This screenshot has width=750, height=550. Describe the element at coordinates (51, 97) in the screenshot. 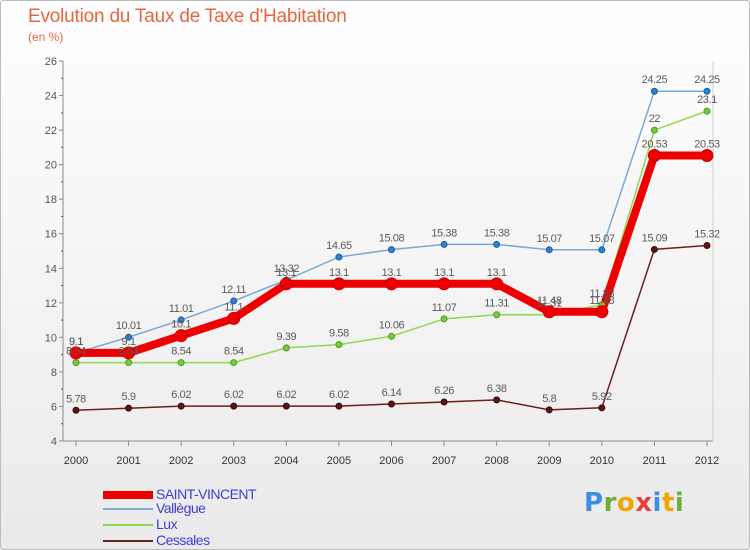

I see `y-tick-label: 24` at that location.